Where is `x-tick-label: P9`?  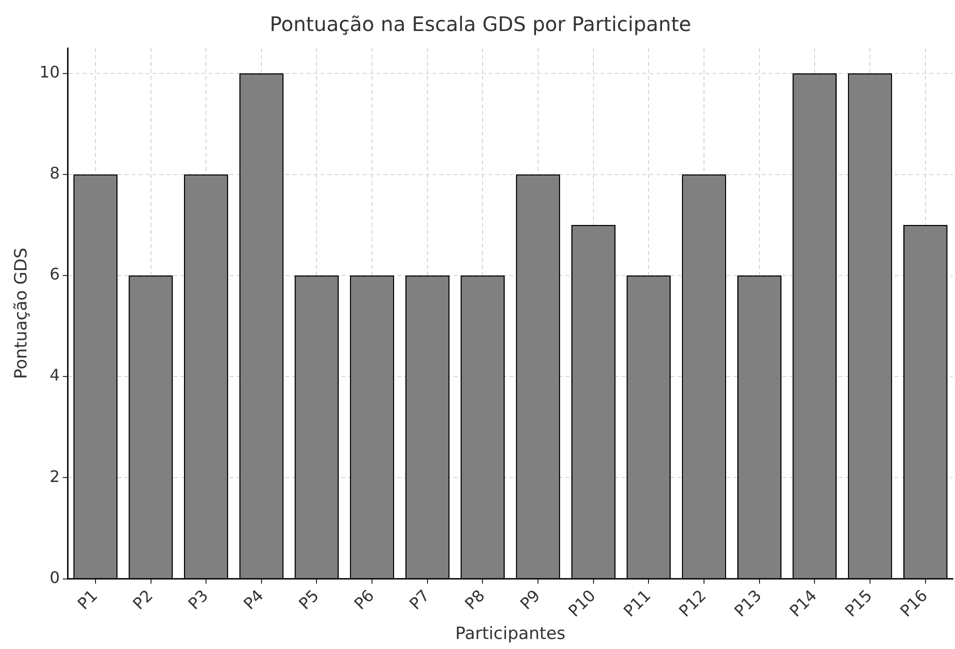 x-tick-label: P9 is located at coordinates (530, 600).